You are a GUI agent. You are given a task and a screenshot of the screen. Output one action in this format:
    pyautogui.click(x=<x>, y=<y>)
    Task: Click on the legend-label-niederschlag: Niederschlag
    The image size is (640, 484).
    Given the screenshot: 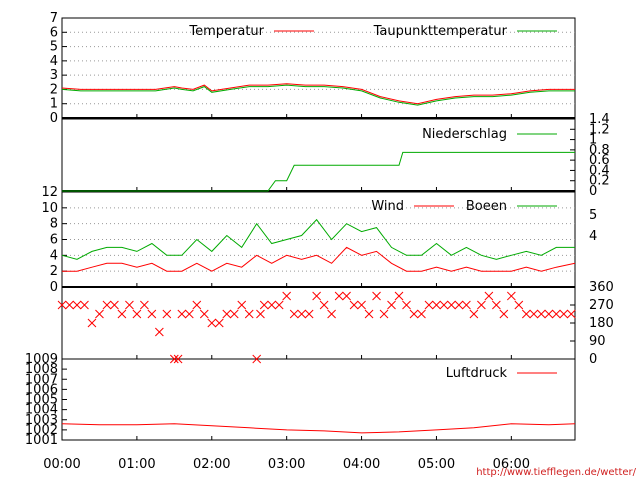 What is the action you would take?
    pyautogui.click(x=464, y=134)
    